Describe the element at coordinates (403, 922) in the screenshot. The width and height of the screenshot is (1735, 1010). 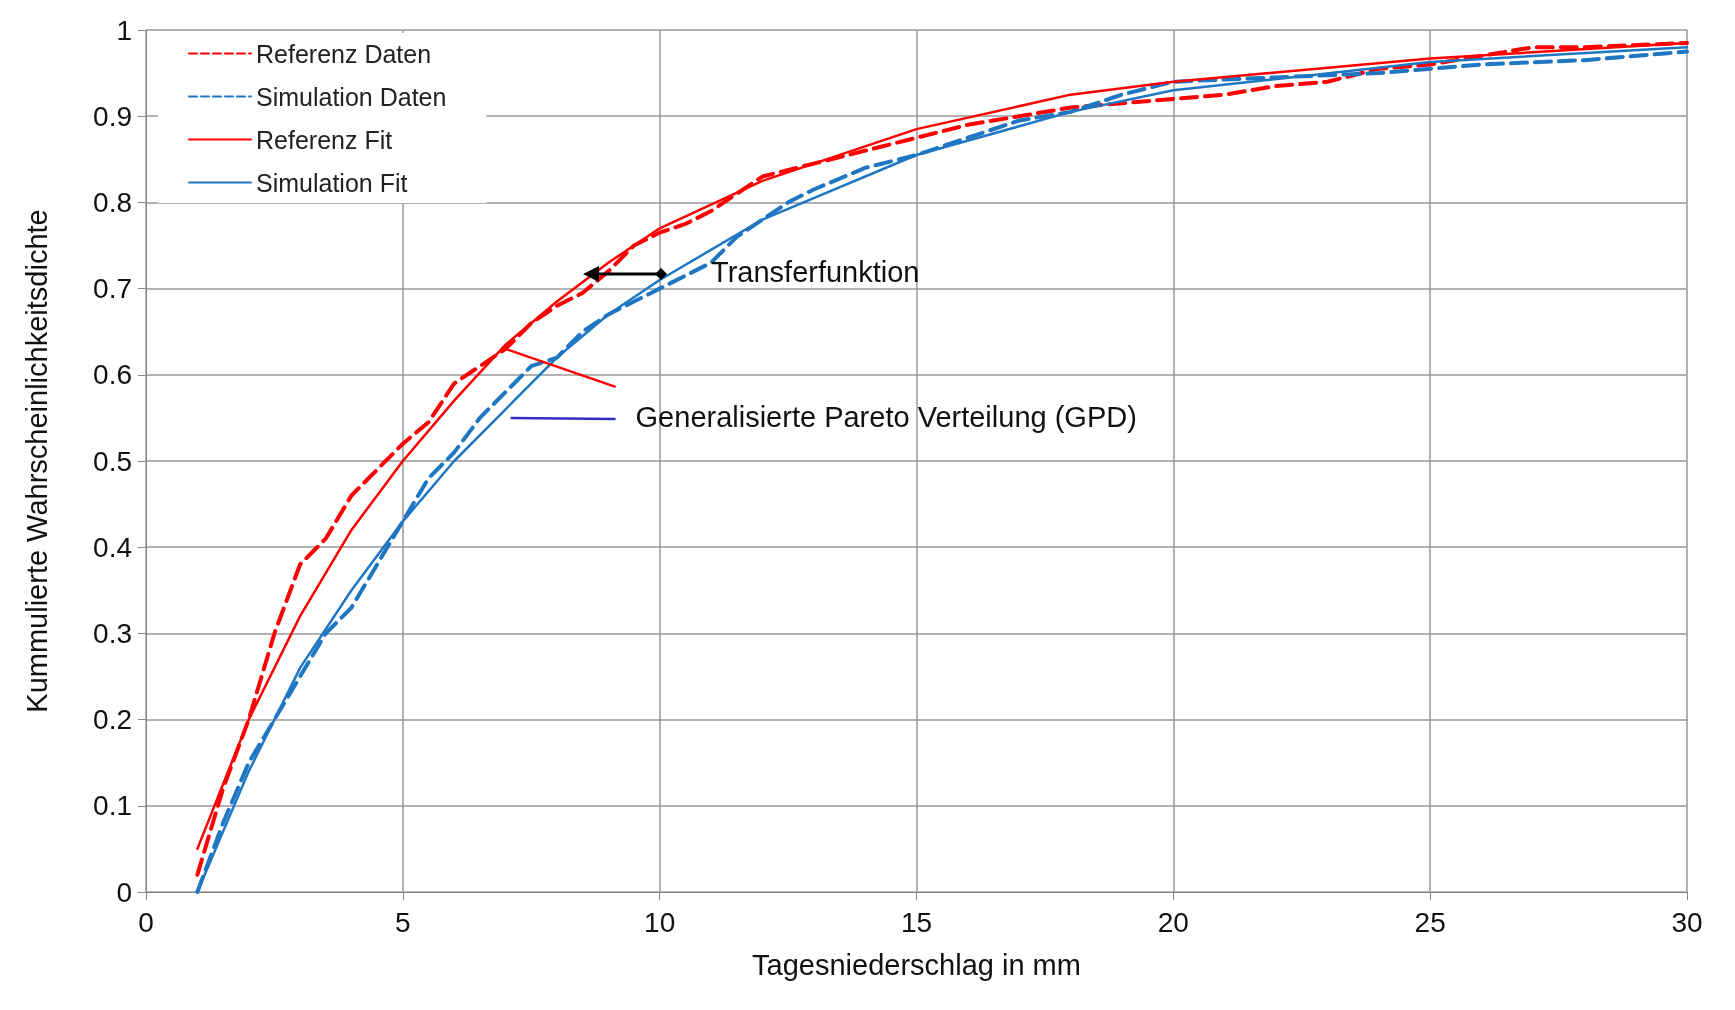
I see `x-tick-label: 5` at that location.